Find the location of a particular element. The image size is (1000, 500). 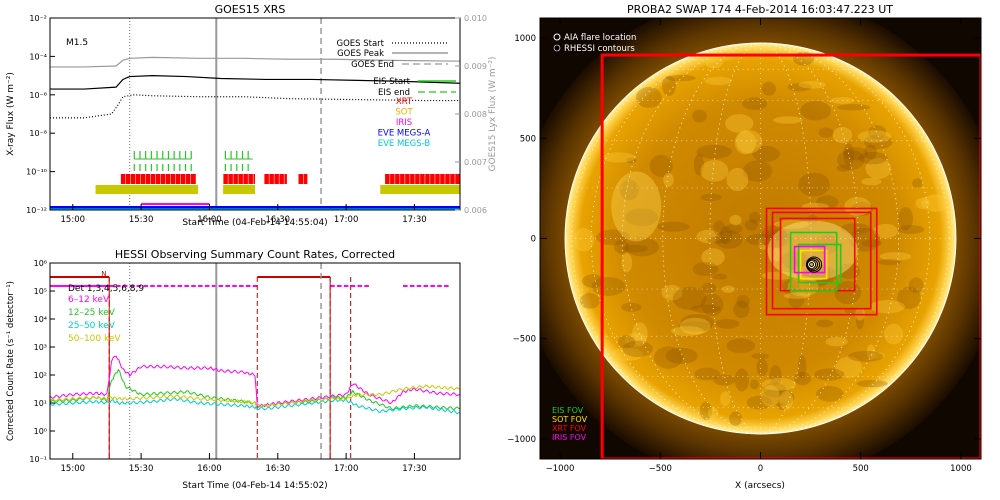

hessi-y-tick-label: 10² is located at coordinates (40, 375).